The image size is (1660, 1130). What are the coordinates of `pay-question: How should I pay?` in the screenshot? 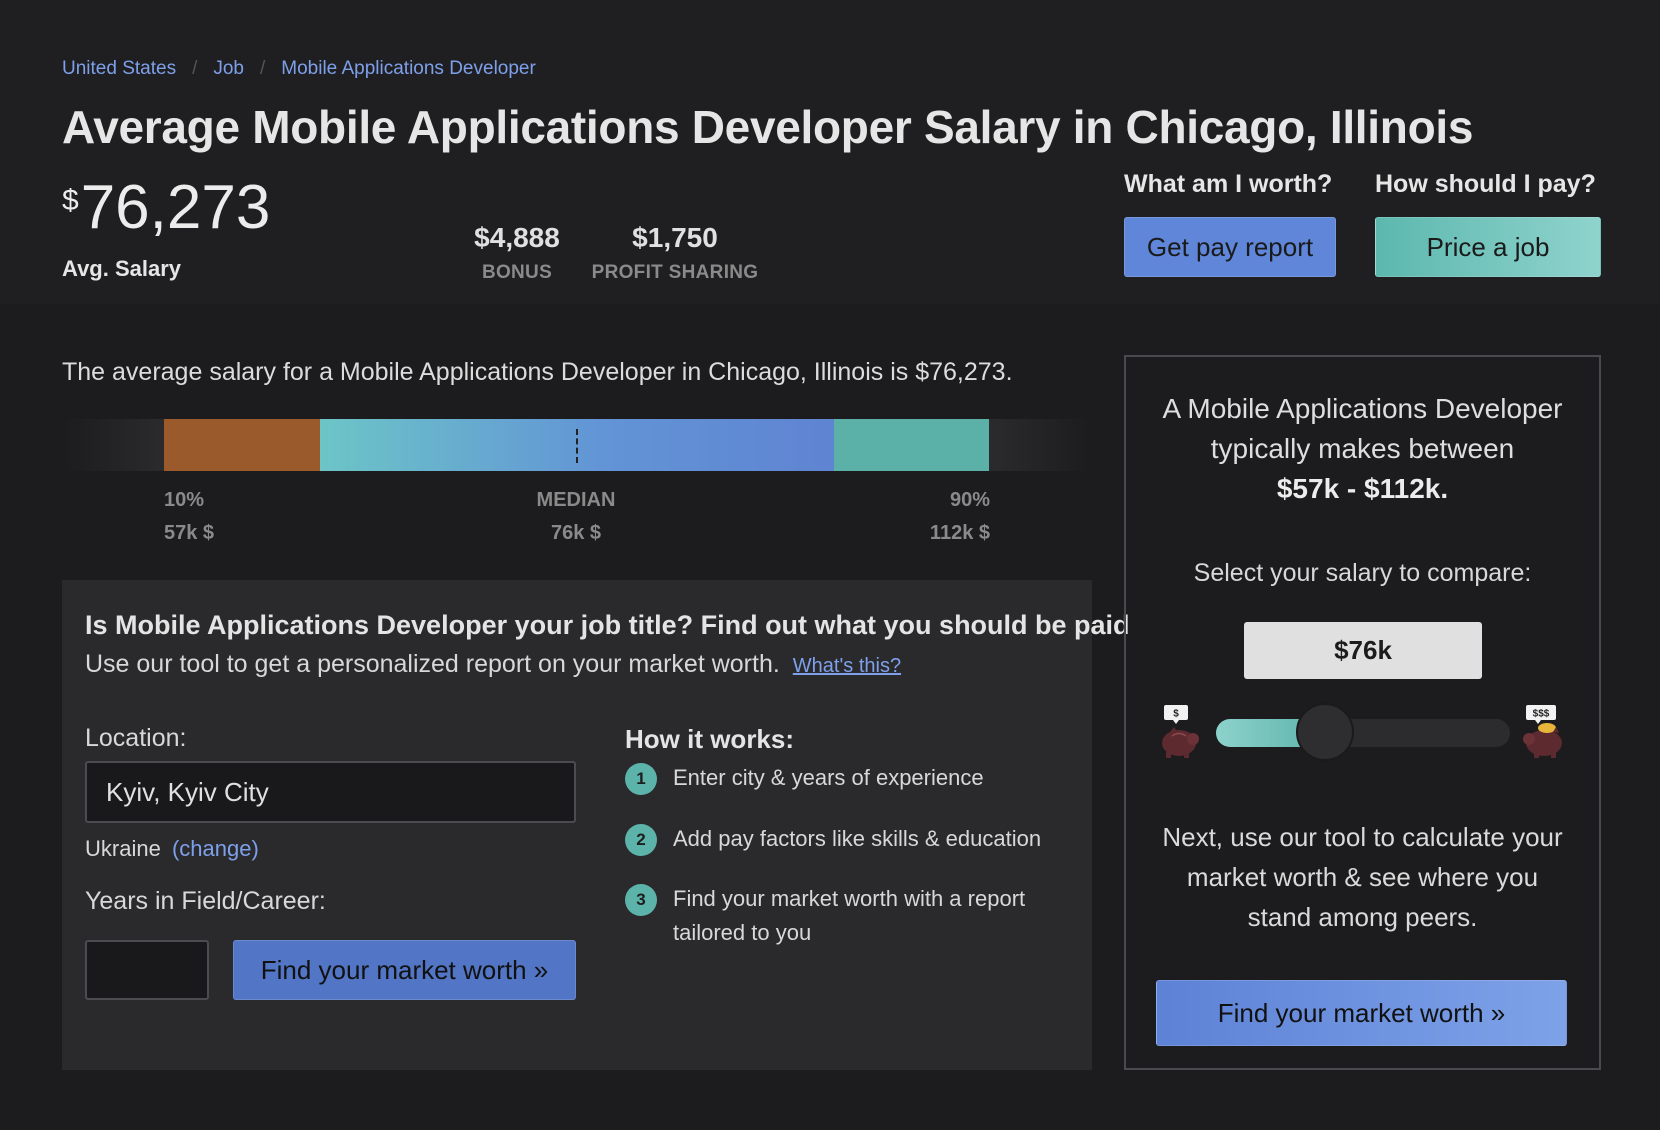 It's located at (1485, 184).